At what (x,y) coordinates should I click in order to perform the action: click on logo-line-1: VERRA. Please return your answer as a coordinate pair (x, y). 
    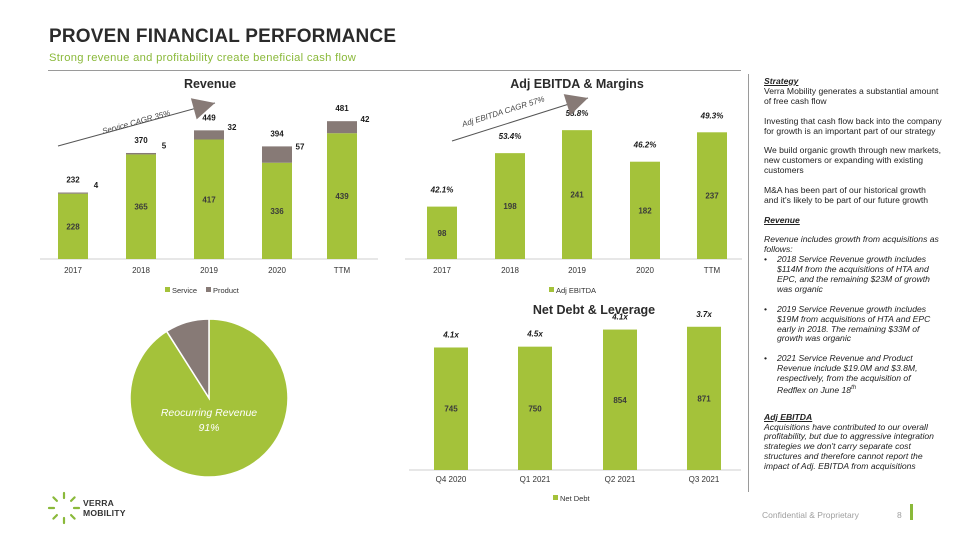
    Looking at the image, I should click on (99, 503).